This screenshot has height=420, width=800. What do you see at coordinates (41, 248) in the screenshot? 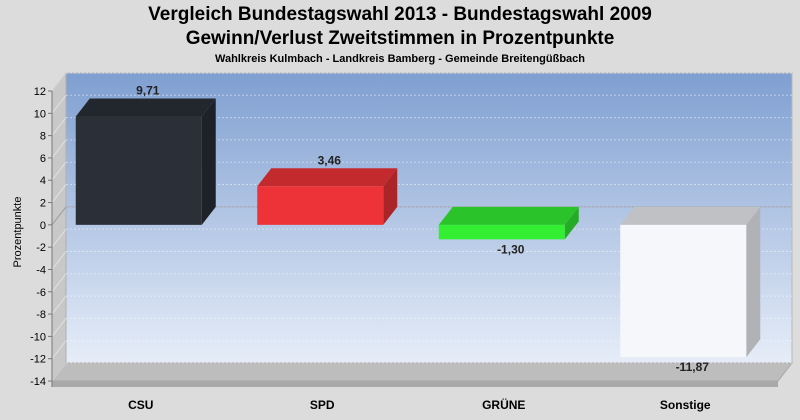
I see `y-tick-label: -2` at bounding box center [41, 248].